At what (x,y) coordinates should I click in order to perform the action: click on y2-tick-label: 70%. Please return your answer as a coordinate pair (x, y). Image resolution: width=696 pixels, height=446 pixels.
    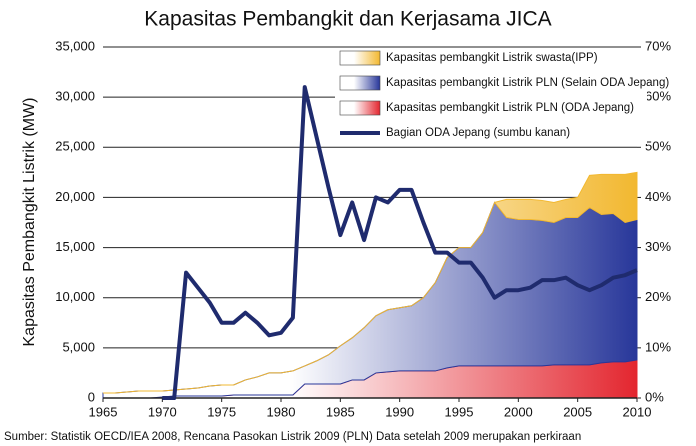
    Looking at the image, I should click on (658, 45).